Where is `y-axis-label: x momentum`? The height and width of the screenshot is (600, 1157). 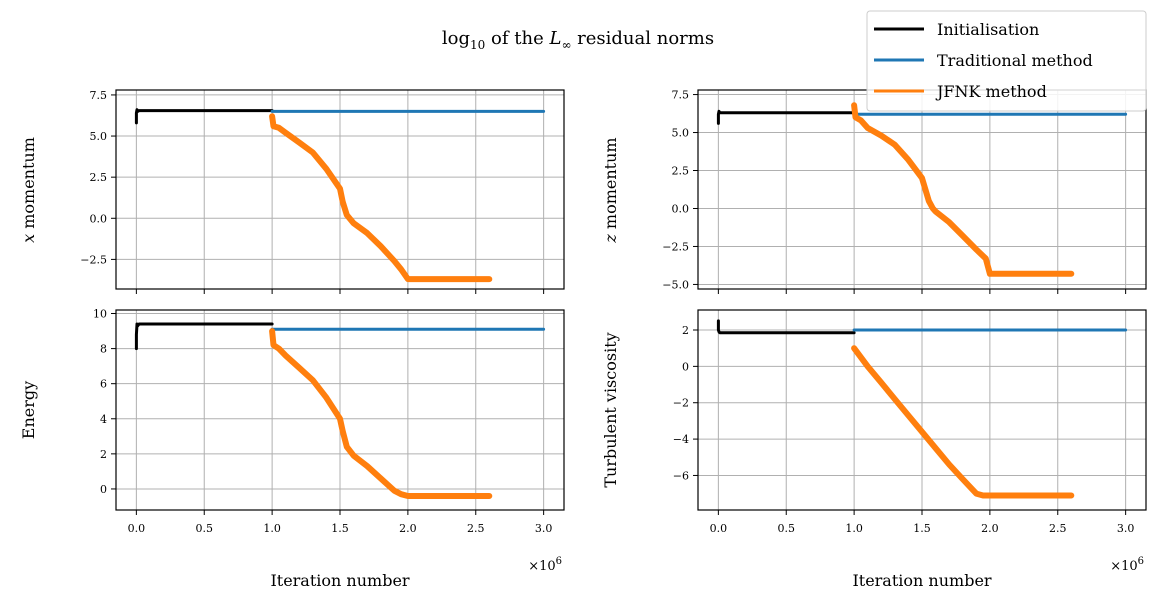 y-axis-label: x momentum is located at coordinates (28, 190).